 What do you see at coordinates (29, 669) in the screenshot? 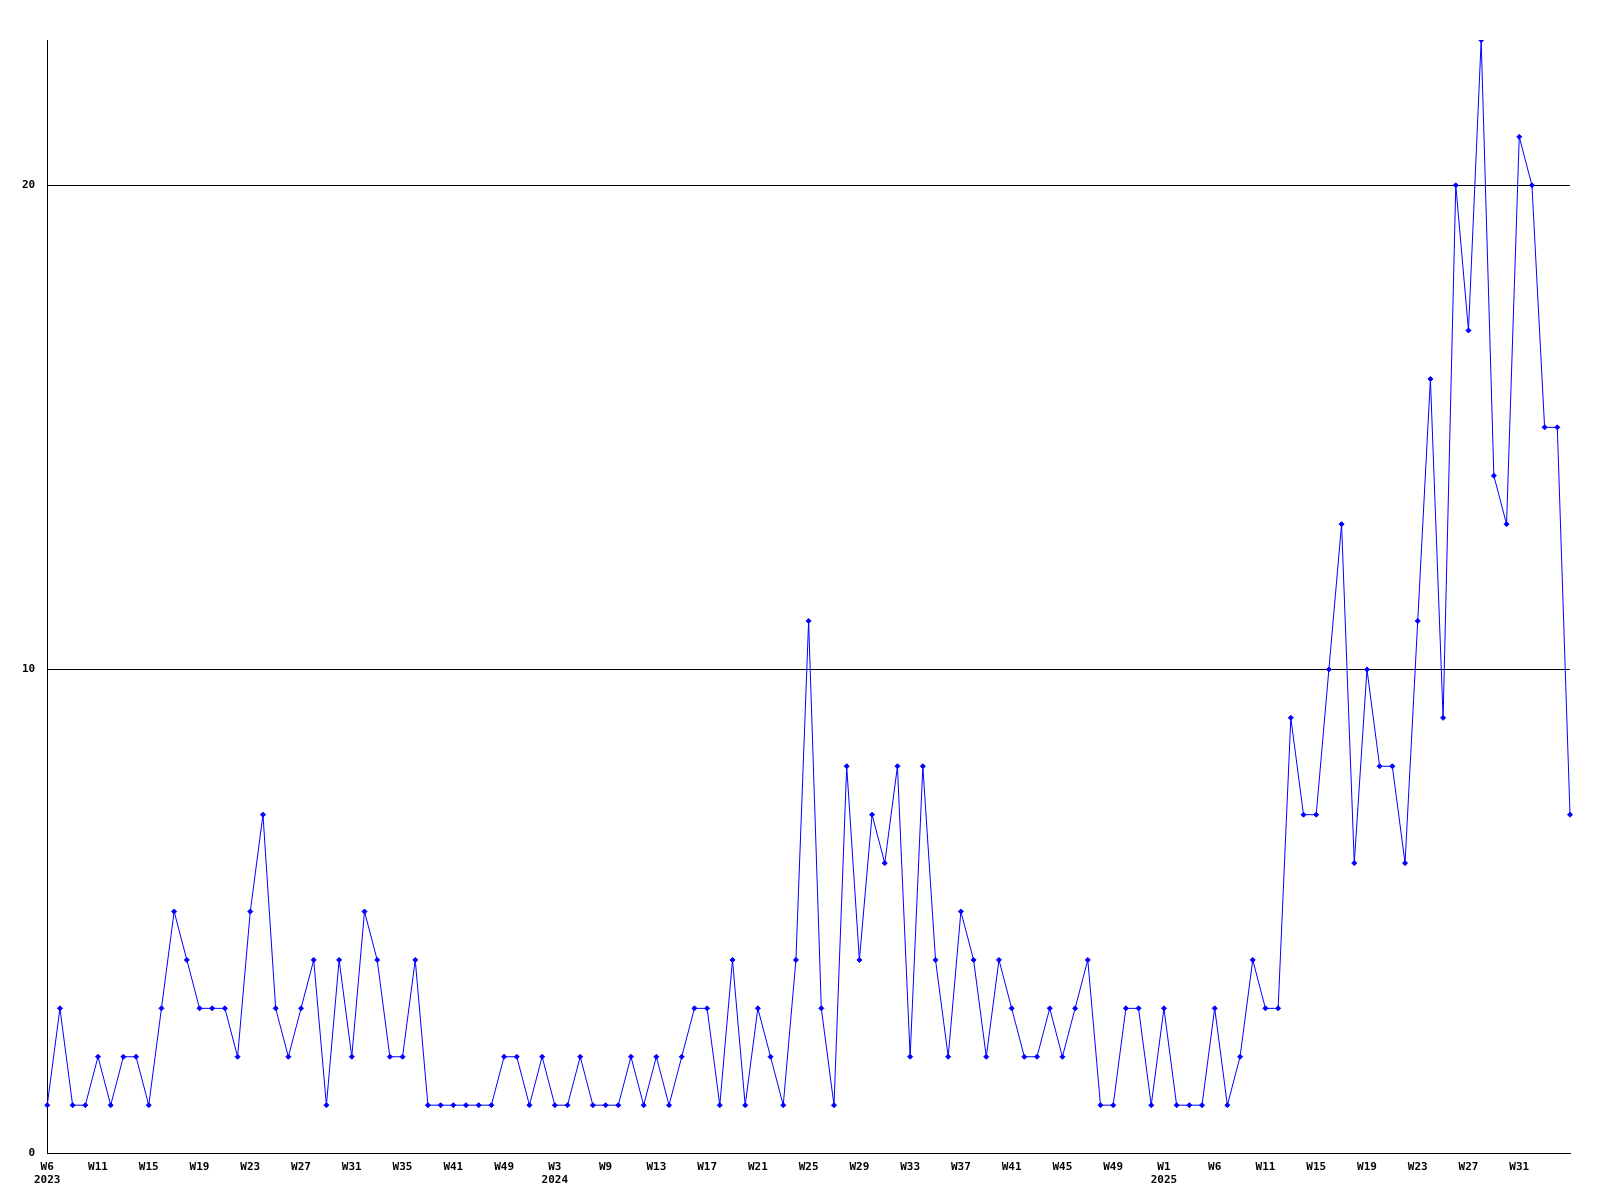
I see `y-tick-label: 10` at bounding box center [29, 669].